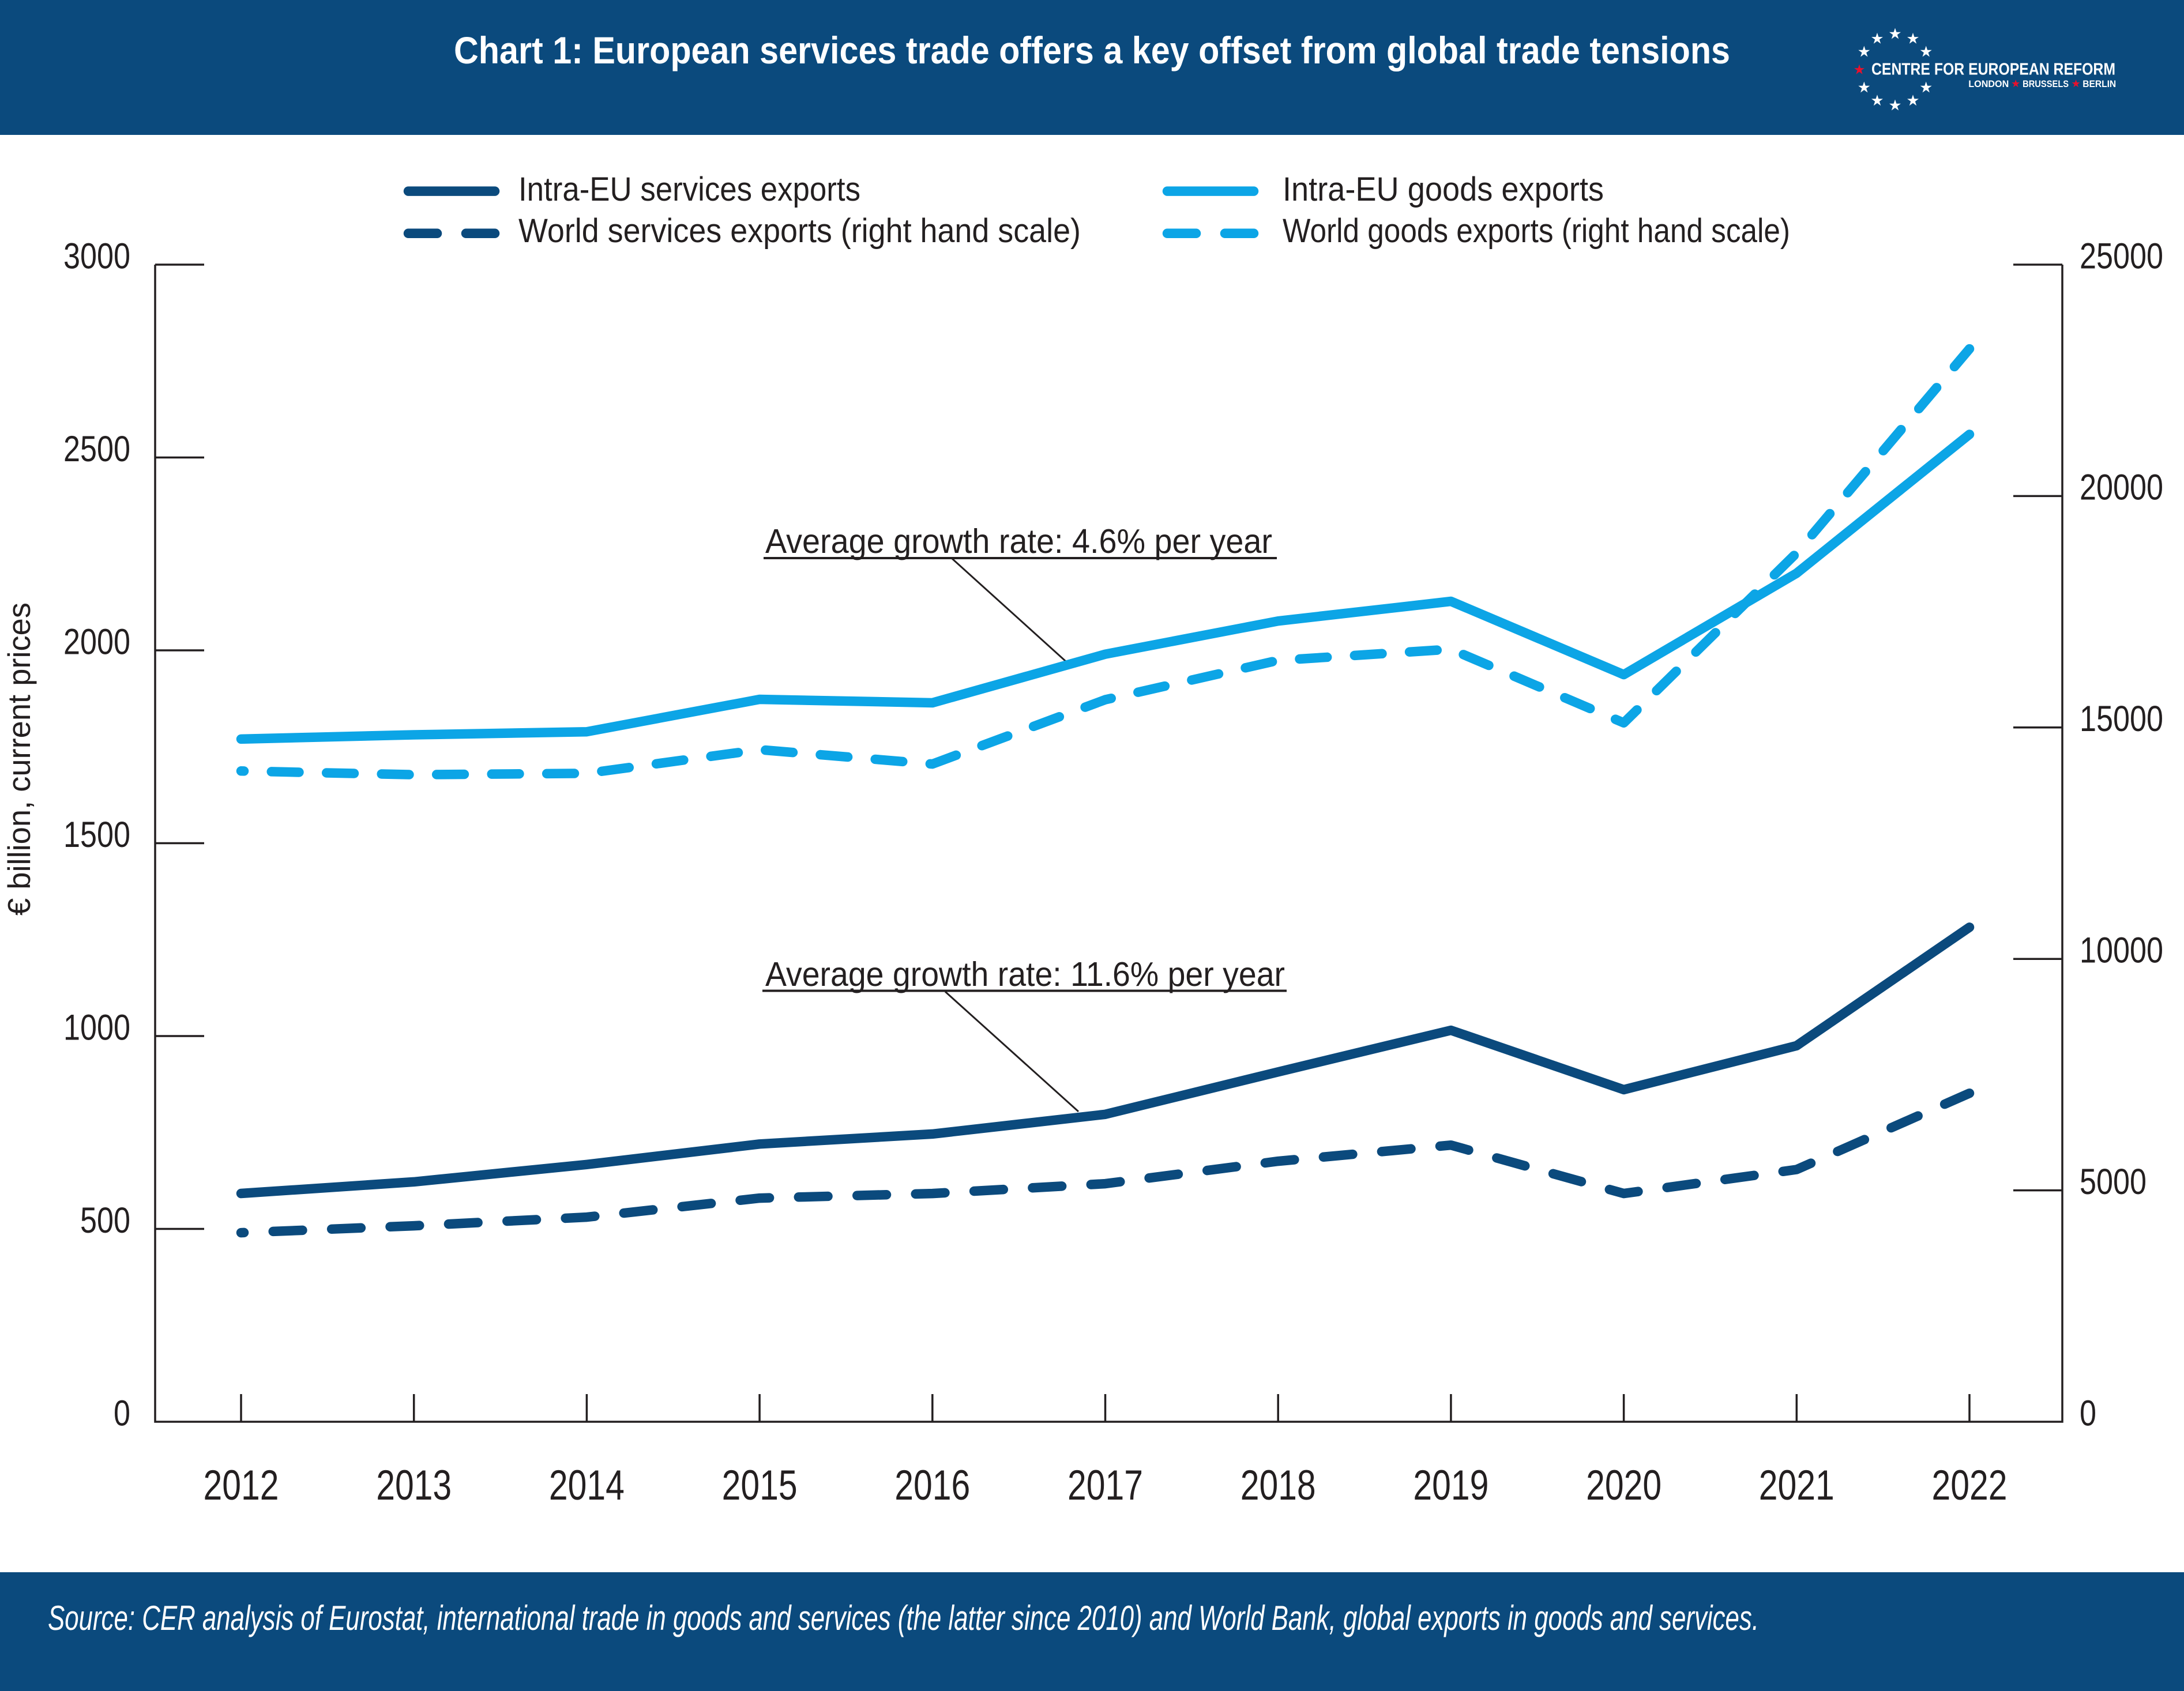 The height and width of the screenshot is (1691, 2184). I want to click on svg-text: 2500, so click(96, 449).